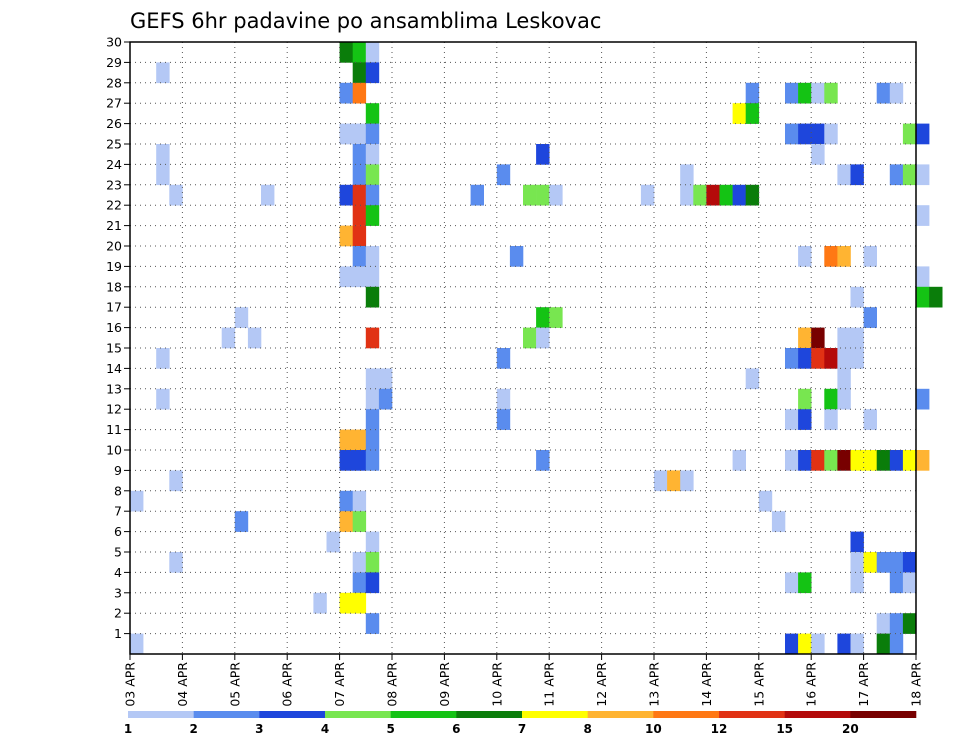  Describe the element at coordinates (118, 470) in the screenshot. I see `y-tick-label: 9` at that location.